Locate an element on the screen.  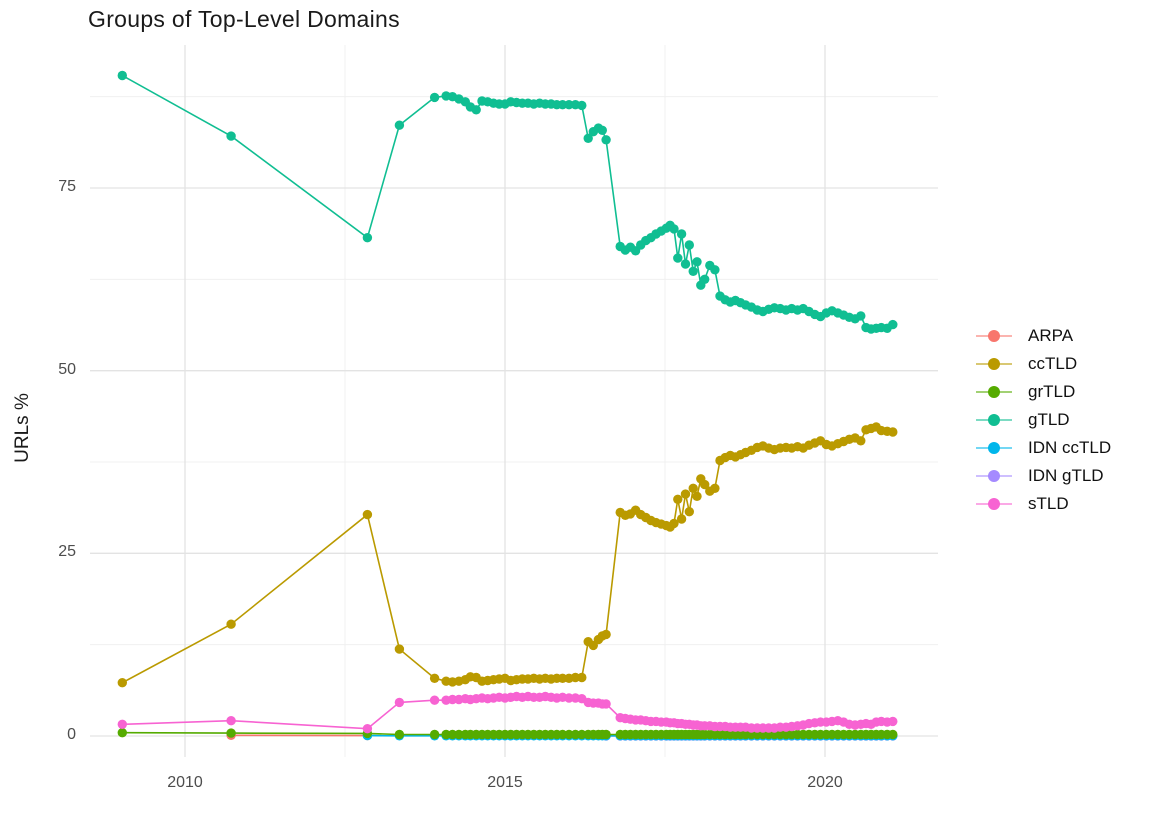
legend: ARPA ccTLD grTLD gTLD IDN ccTLD IDN gTLD sTLD is located at coordinates (1043, 420).